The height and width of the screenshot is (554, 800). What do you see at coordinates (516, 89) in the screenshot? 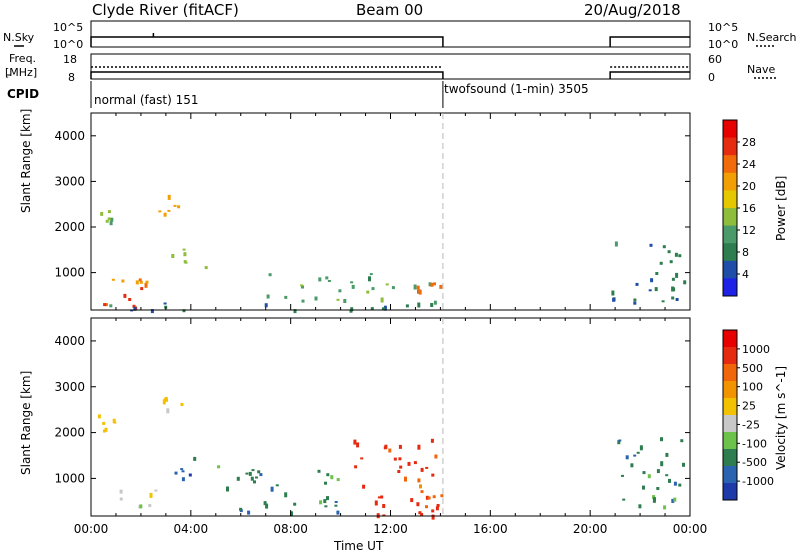
I see `cpid-mode-2: twofsound (1-min) 3505` at bounding box center [516, 89].